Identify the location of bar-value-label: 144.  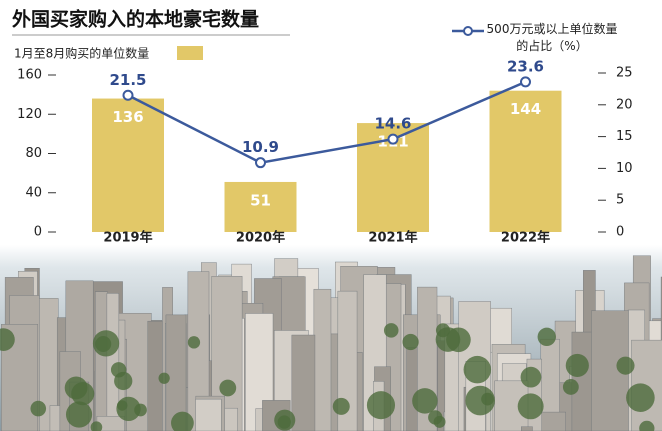
(525, 109).